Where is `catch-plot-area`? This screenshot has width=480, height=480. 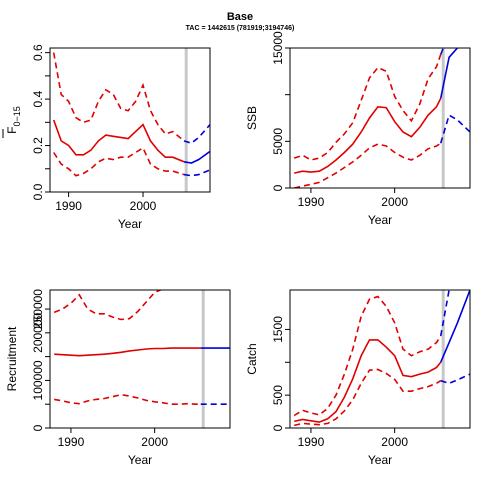
catch-plot-area is located at coordinates (381, 359).